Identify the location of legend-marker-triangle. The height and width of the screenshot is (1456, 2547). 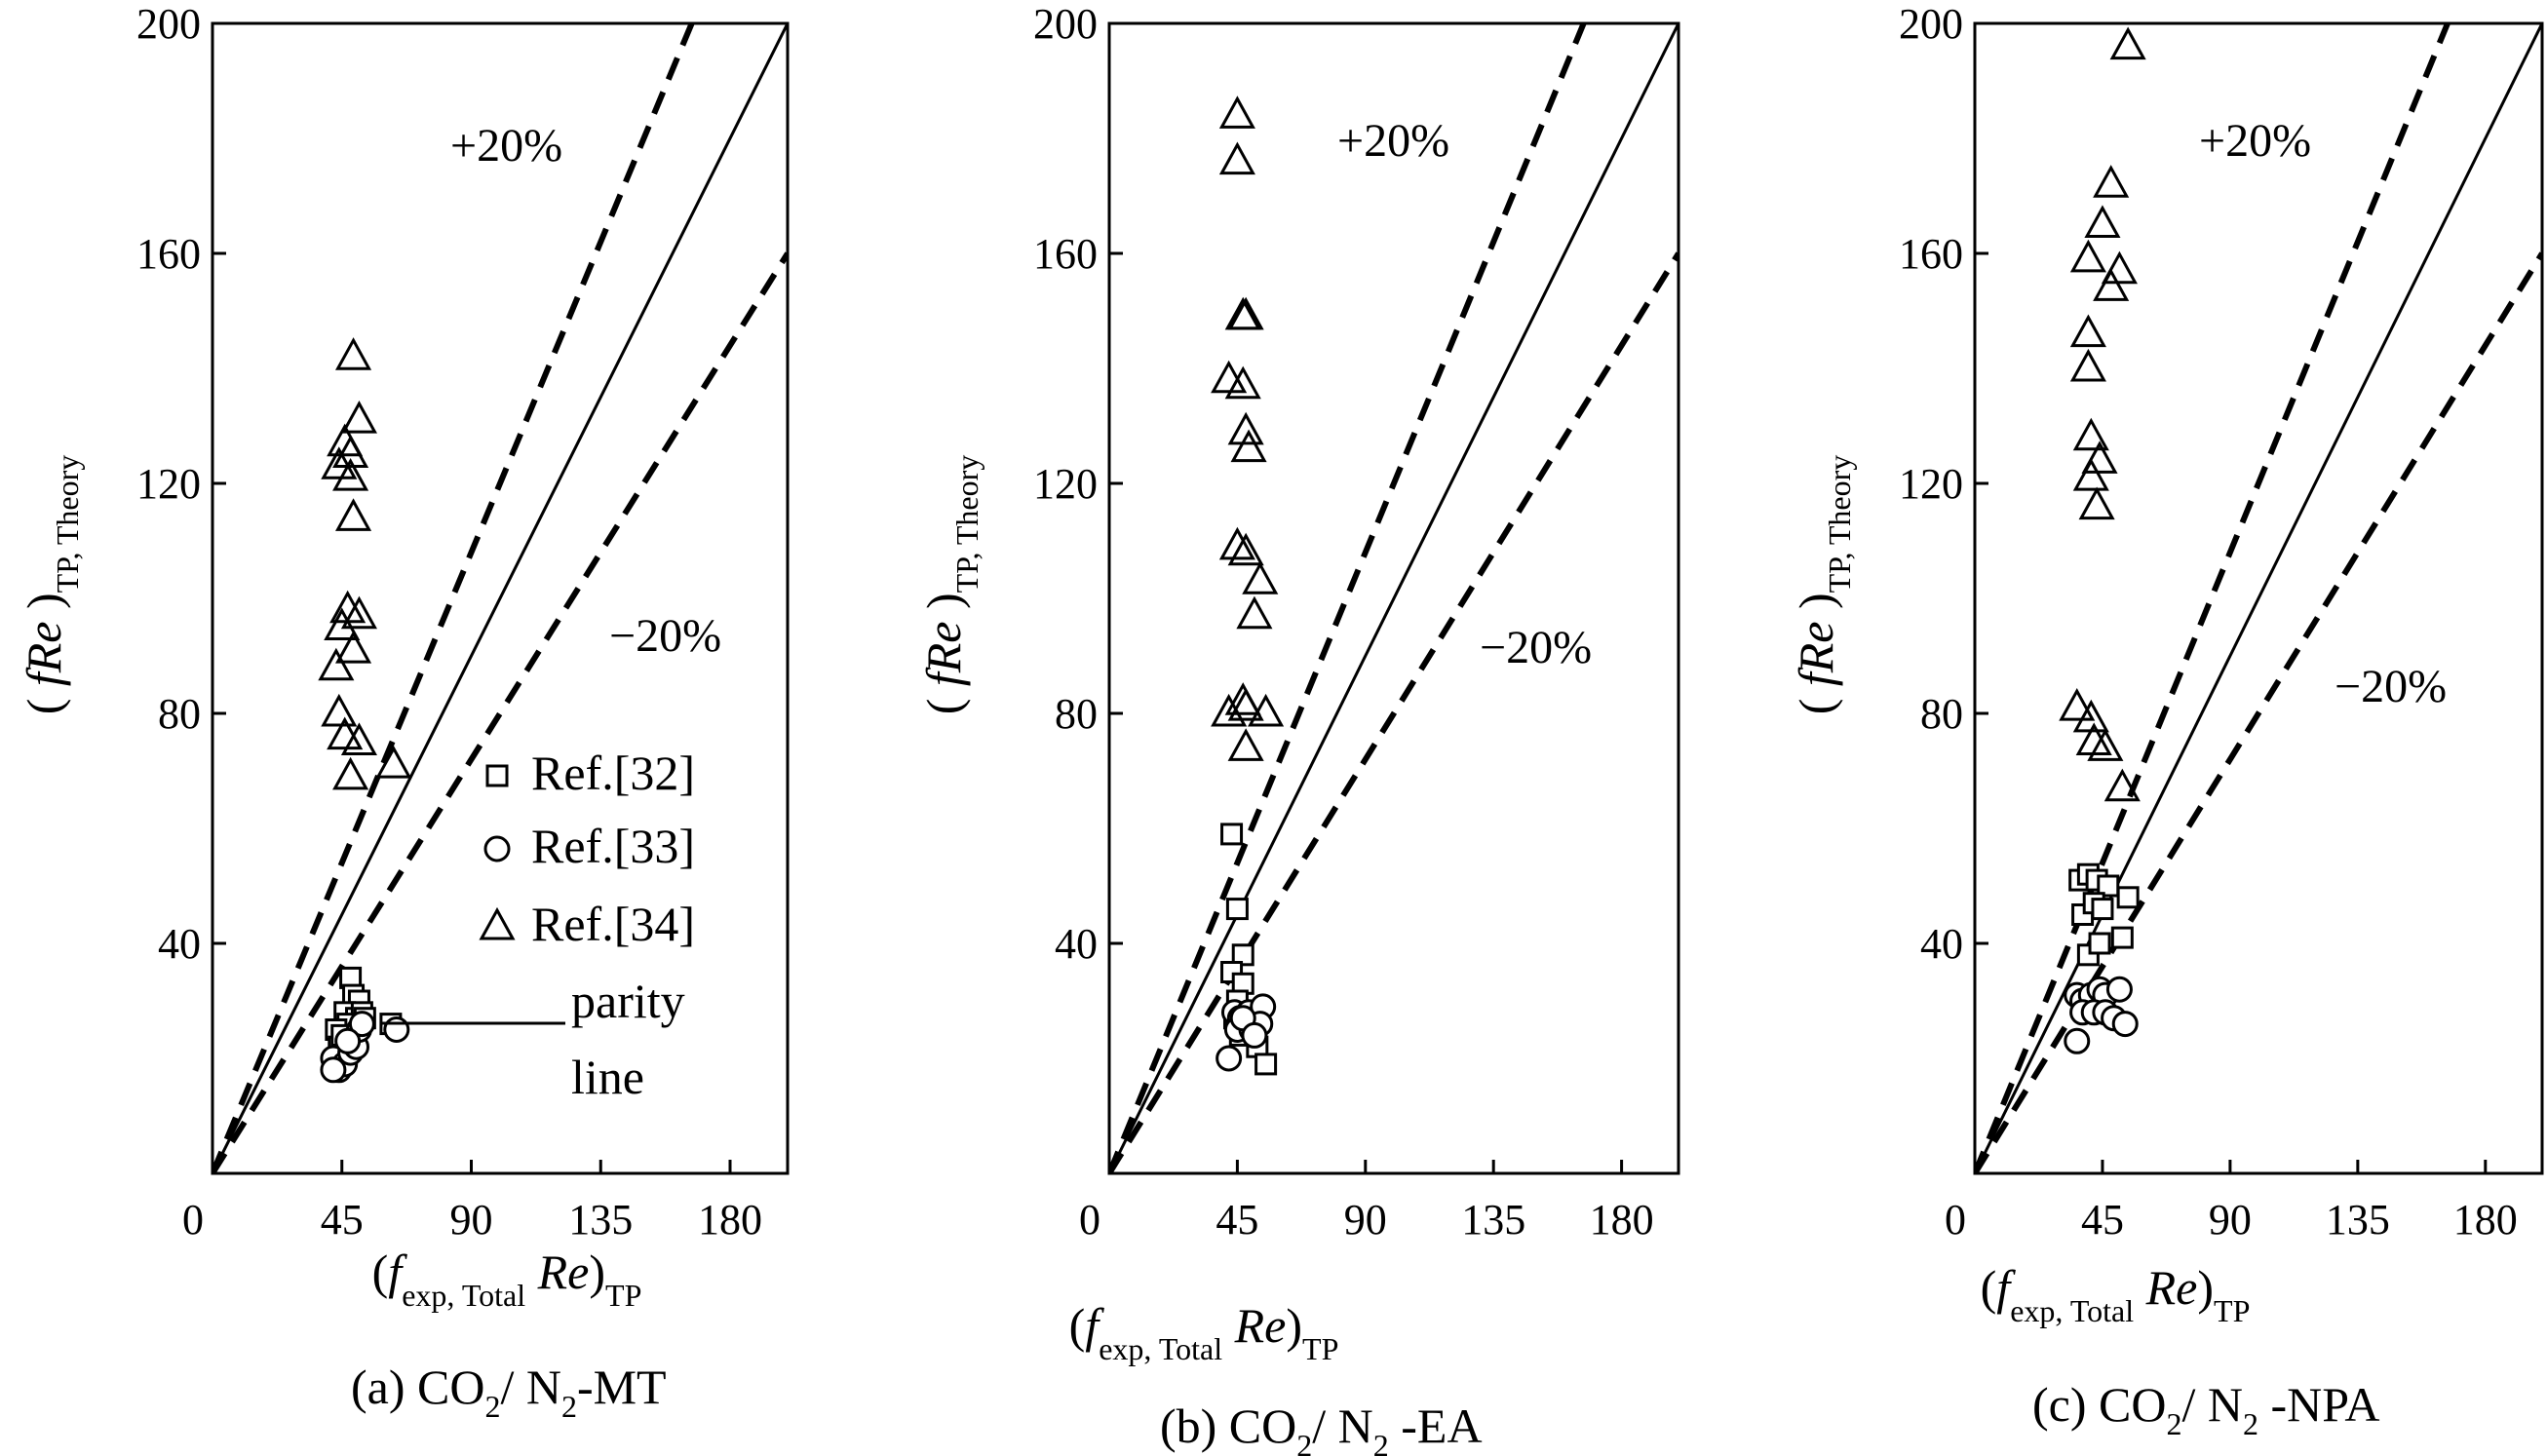
(497, 923).